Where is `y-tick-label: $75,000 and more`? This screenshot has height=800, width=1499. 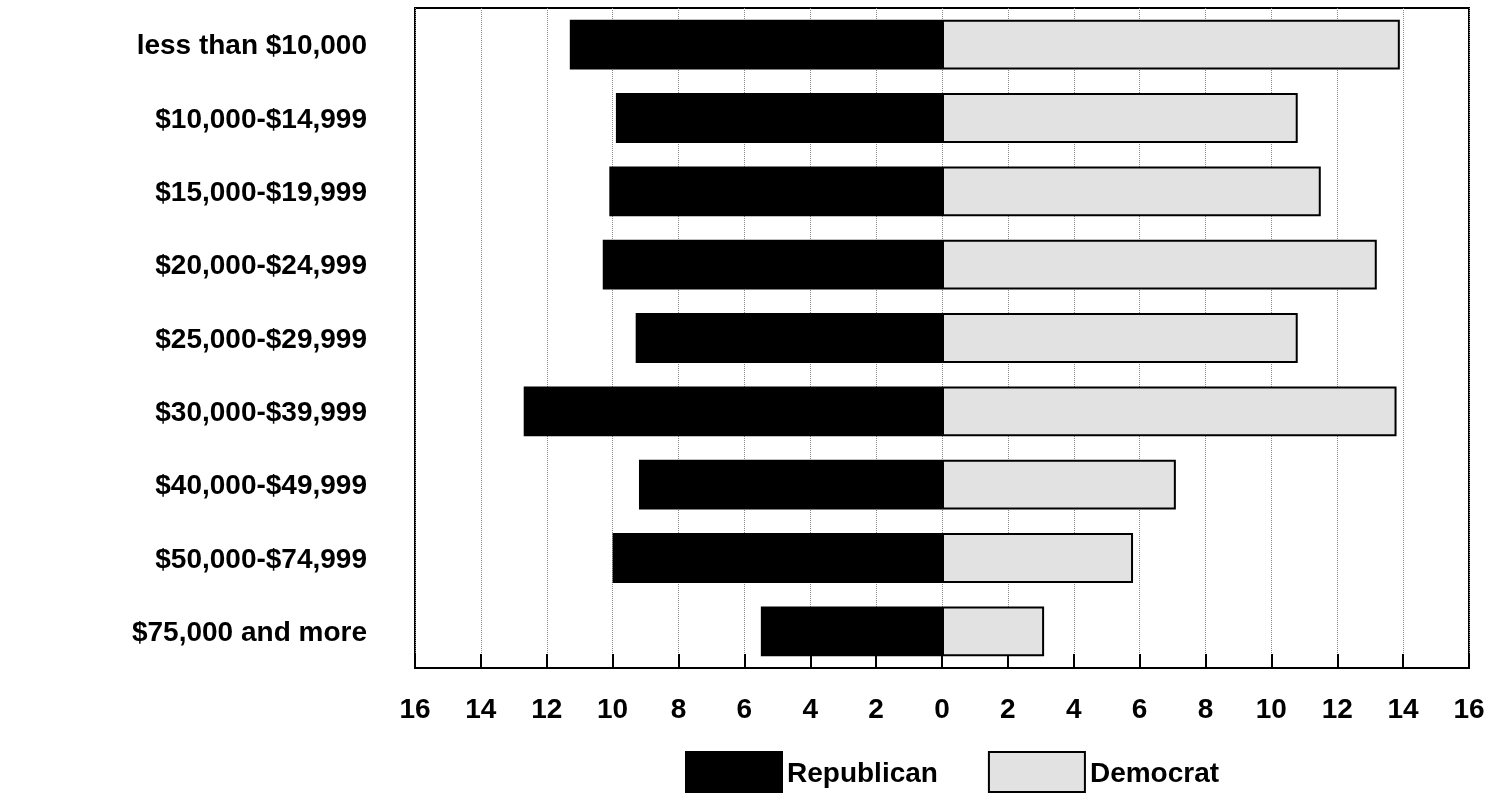 y-tick-label: $75,000 and more is located at coordinates (249, 631).